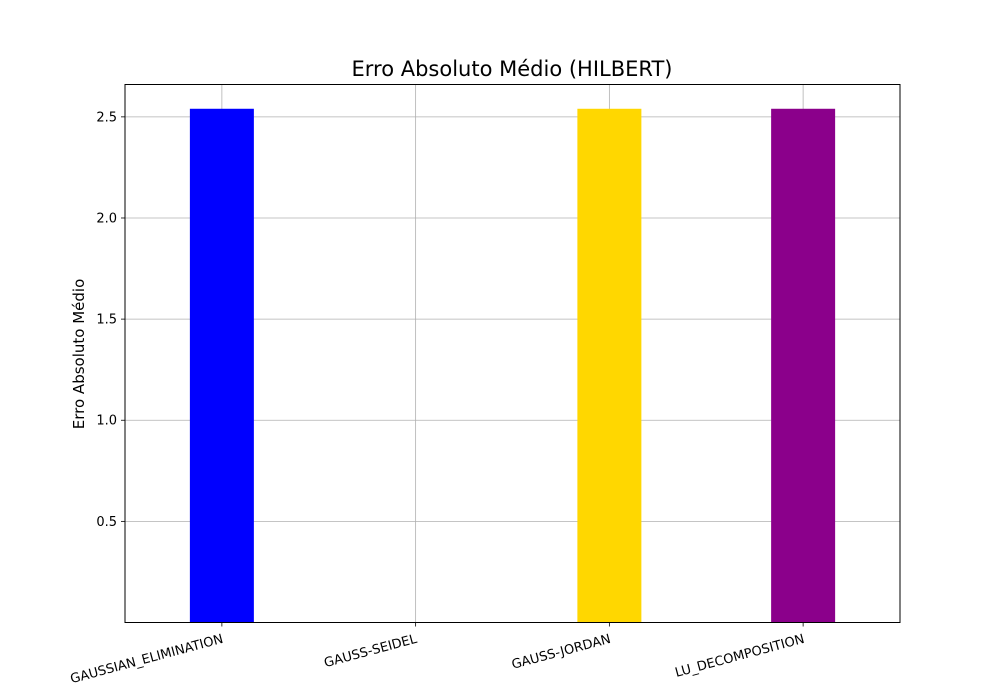 The width and height of the screenshot is (1000, 700). Describe the element at coordinates (106, 421) in the screenshot. I see `y-tick-label: 1.0` at that location.